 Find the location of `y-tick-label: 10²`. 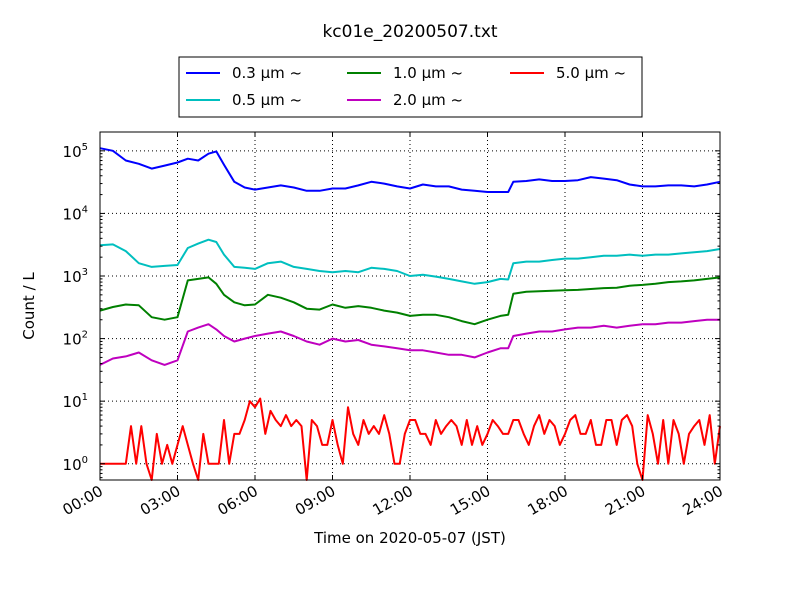

y-tick-label: 10² is located at coordinates (75, 339).